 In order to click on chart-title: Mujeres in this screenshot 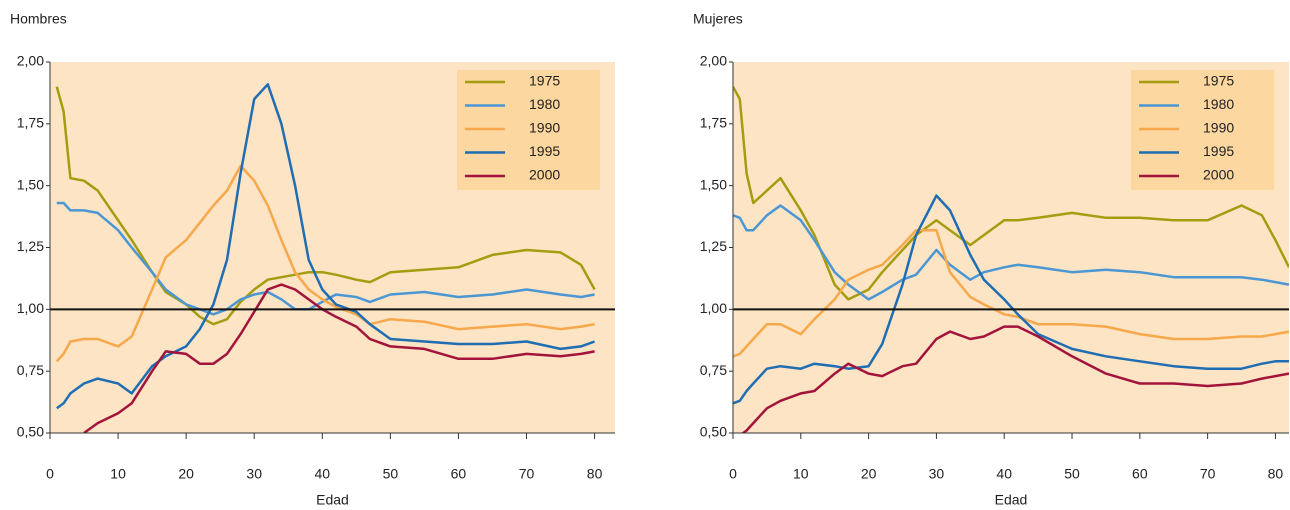, I will do `click(718, 19)`.